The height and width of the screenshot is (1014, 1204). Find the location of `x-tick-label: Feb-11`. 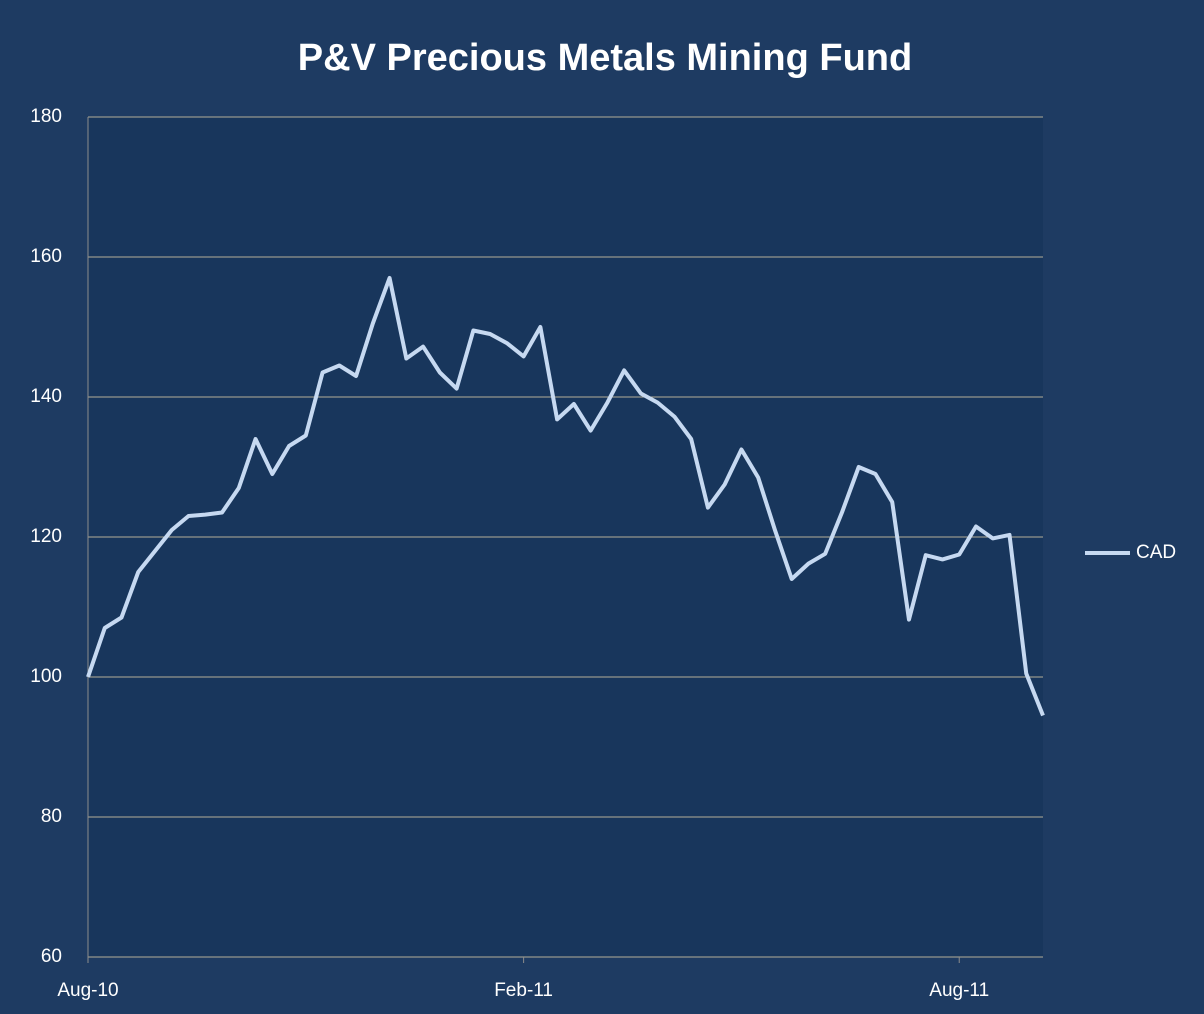

x-tick-label: Feb-11 is located at coordinates (523, 990).